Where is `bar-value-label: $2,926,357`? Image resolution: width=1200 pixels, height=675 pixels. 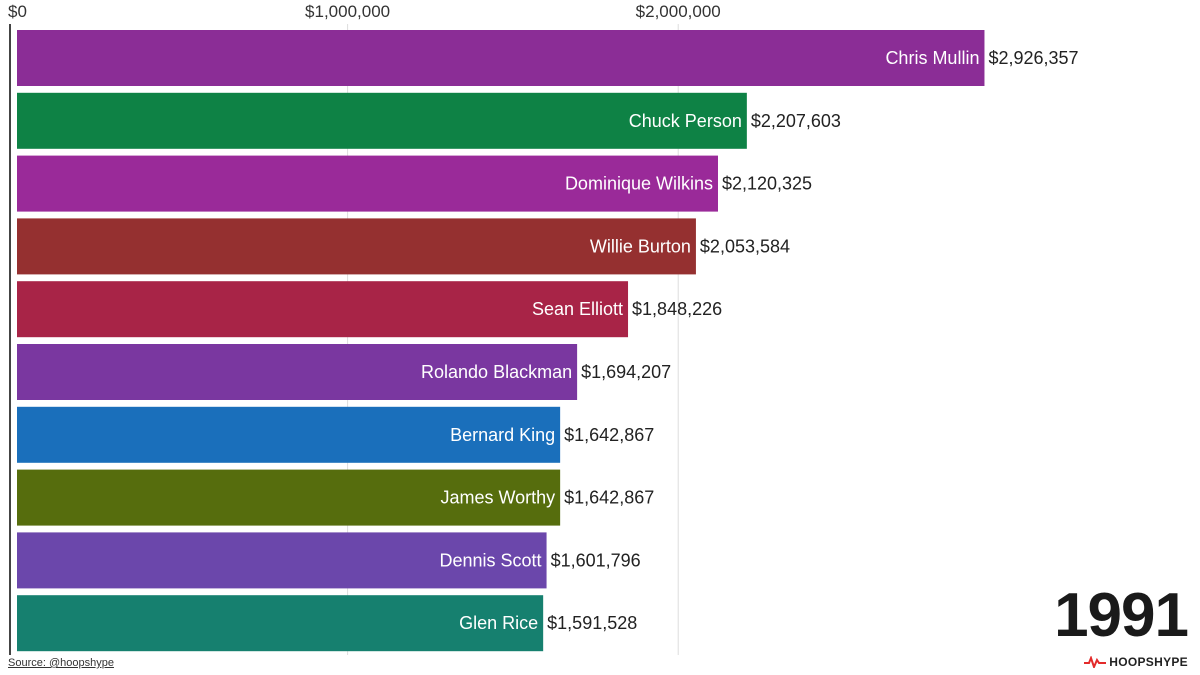 bar-value-label: $2,926,357 is located at coordinates (1033, 58).